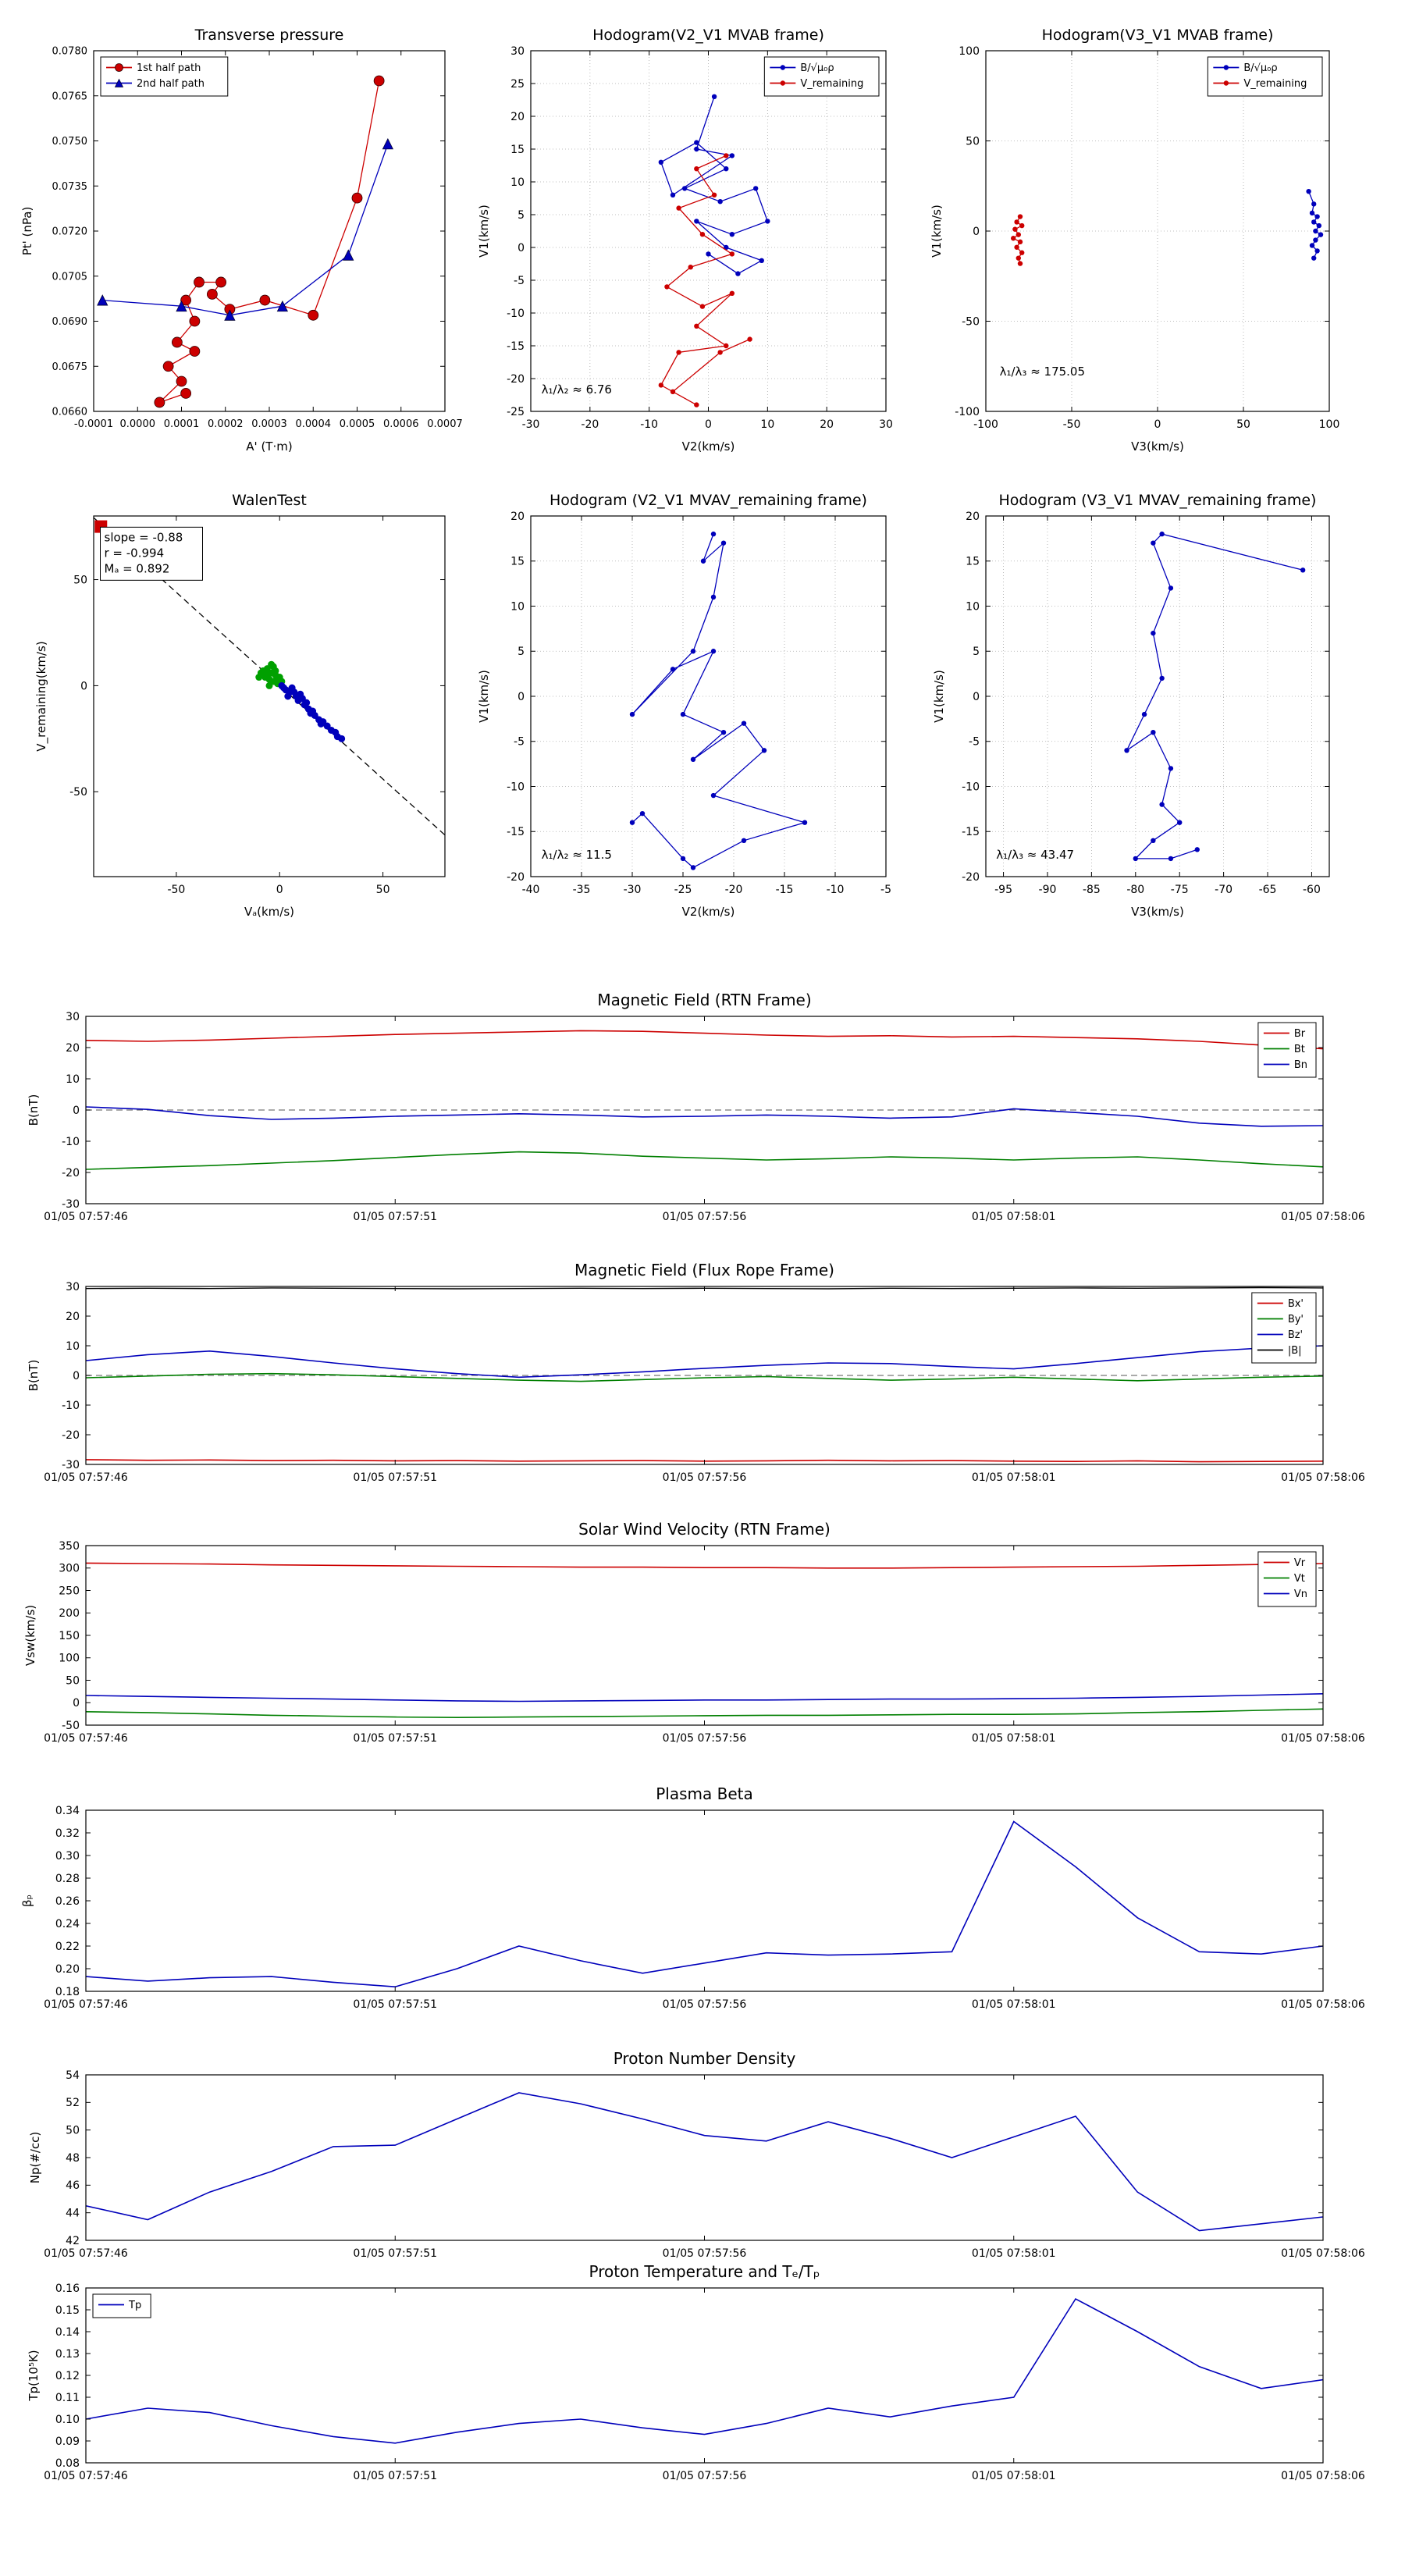 Image resolution: width=1405 pixels, height=2576 pixels. What do you see at coordinates (705, 1698) in the screenshot?
I see `series-Vn` at bounding box center [705, 1698].